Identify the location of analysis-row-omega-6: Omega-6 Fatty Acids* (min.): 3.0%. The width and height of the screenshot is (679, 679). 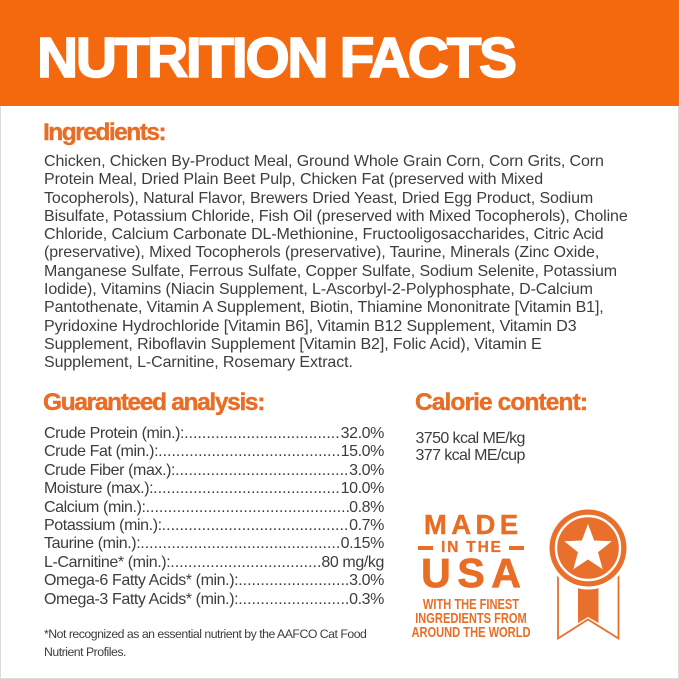
(214, 581).